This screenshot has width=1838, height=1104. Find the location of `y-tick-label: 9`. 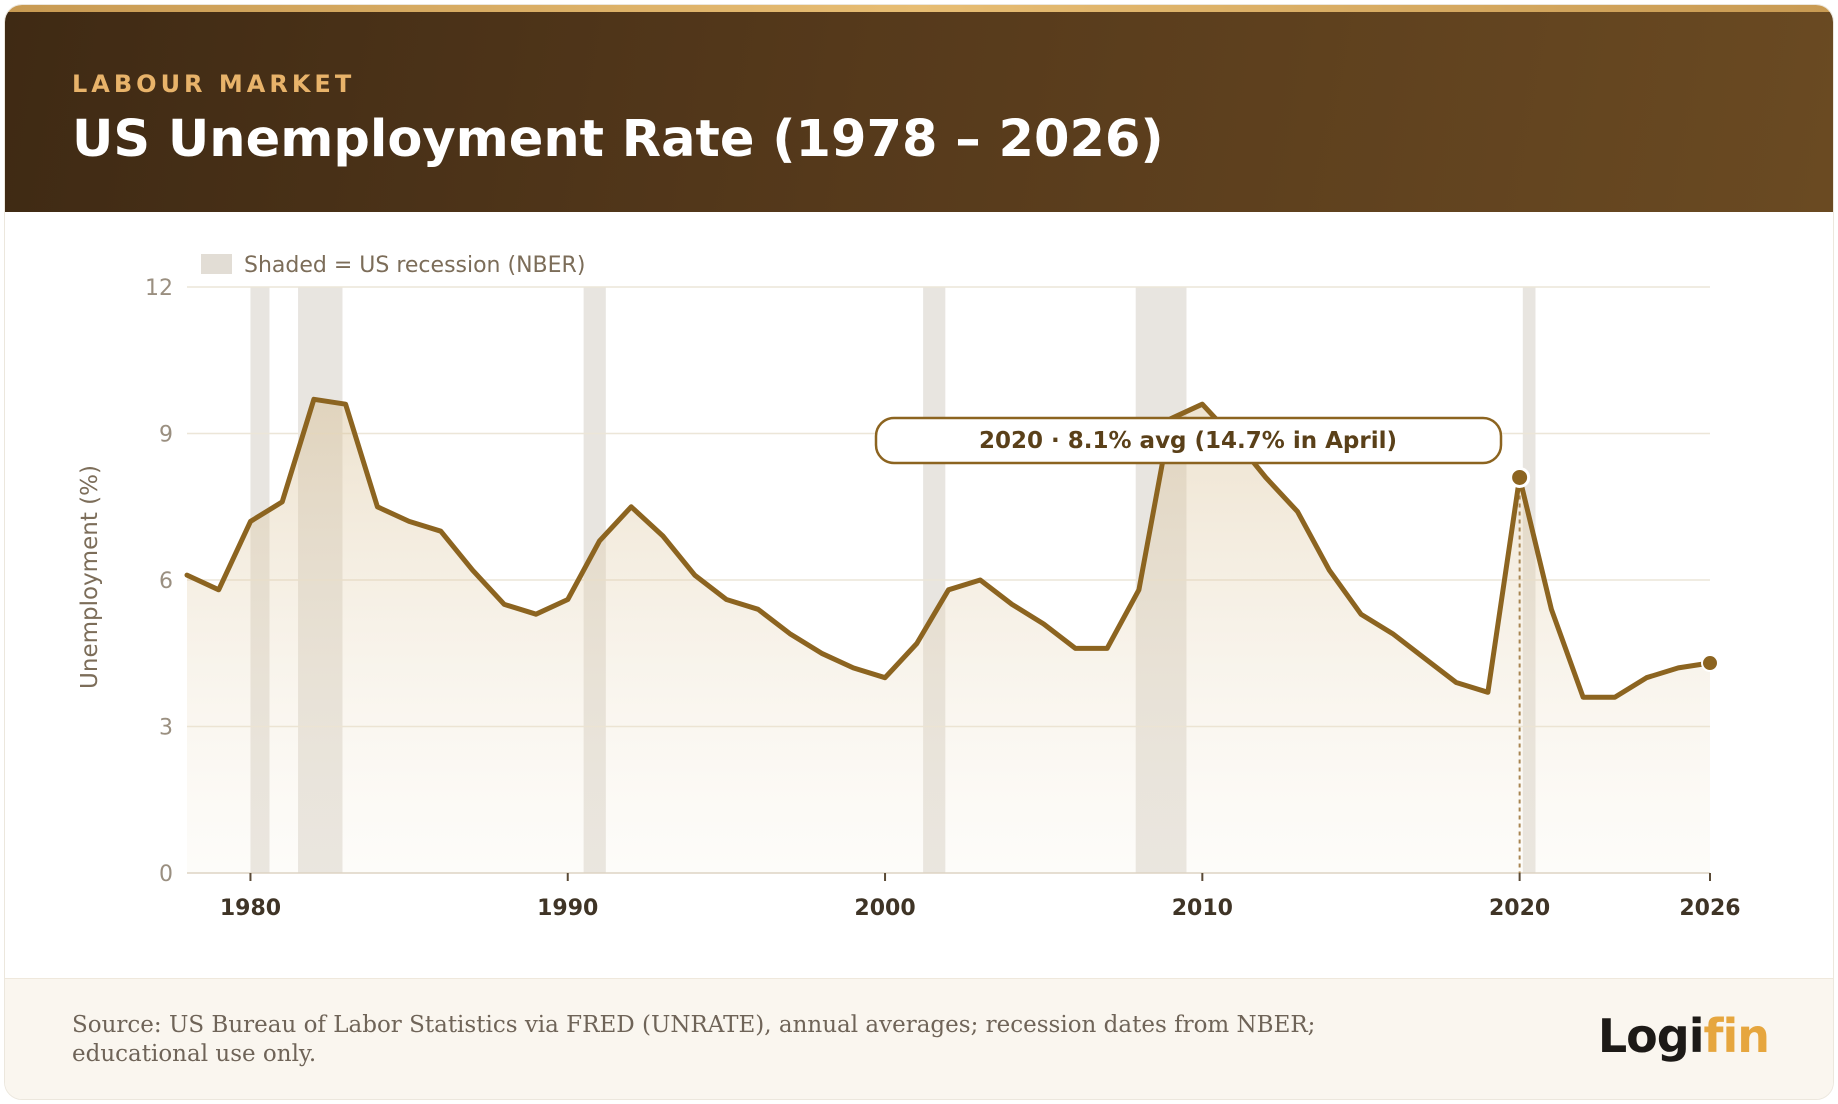

y-tick-label: 9 is located at coordinates (166, 435).